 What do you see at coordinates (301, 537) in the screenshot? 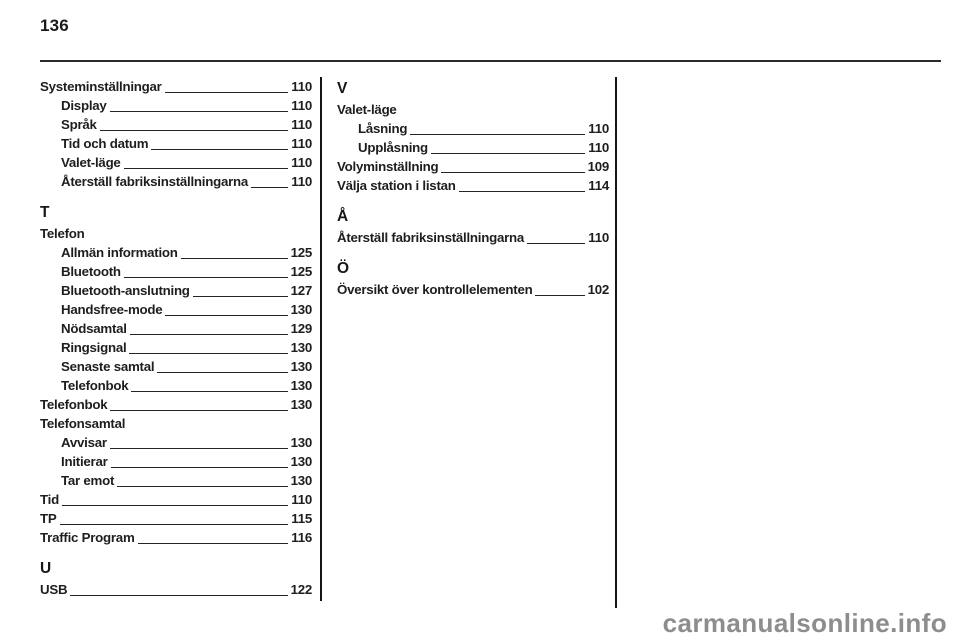
I see `index-entry-page: 116` at bounding box center [301, 537].